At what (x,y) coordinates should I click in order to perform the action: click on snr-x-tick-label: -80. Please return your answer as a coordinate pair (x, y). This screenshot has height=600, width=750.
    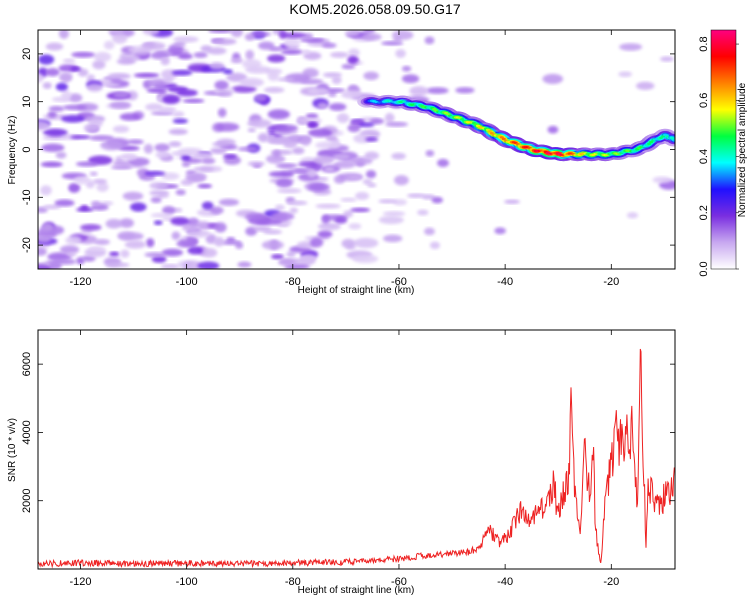
    Looking at the image, I should click on (293, 582).